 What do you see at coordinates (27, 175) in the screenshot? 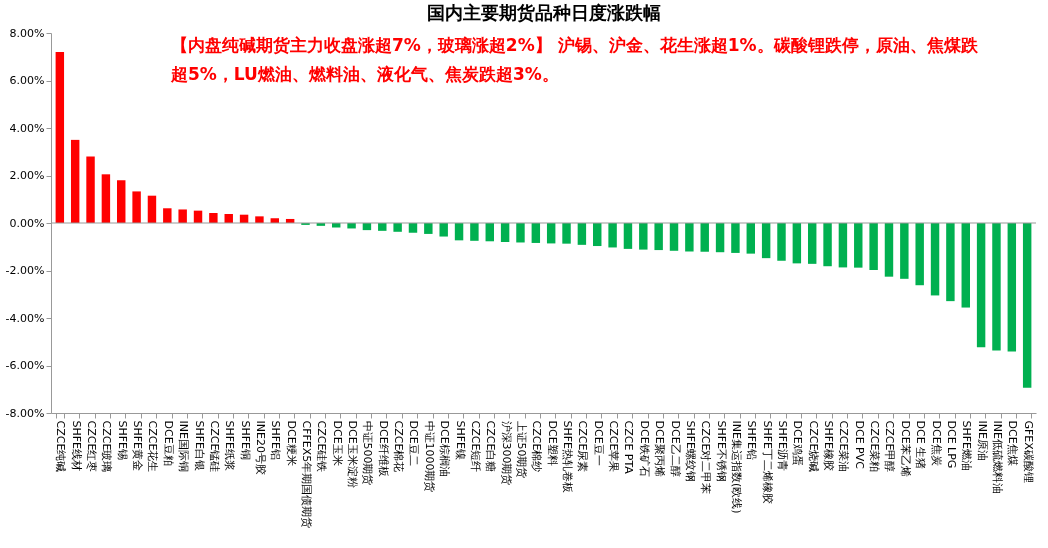
I see `y-tick-label: 2.00%` at bounding box center [27, 175].